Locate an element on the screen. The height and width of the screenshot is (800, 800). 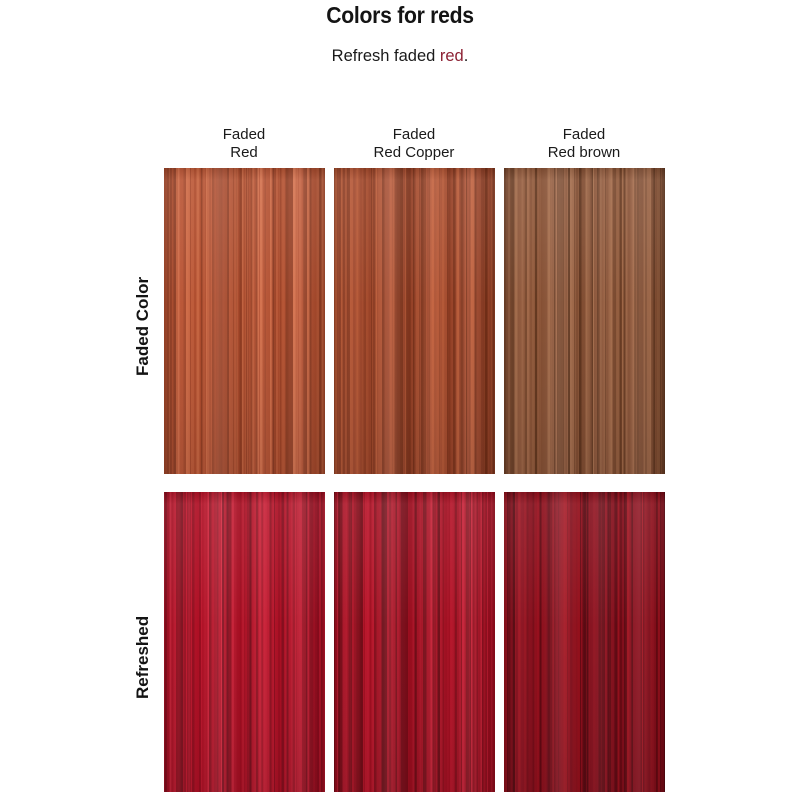
subtitle-suffix: . is located at coordinates (466, 56).